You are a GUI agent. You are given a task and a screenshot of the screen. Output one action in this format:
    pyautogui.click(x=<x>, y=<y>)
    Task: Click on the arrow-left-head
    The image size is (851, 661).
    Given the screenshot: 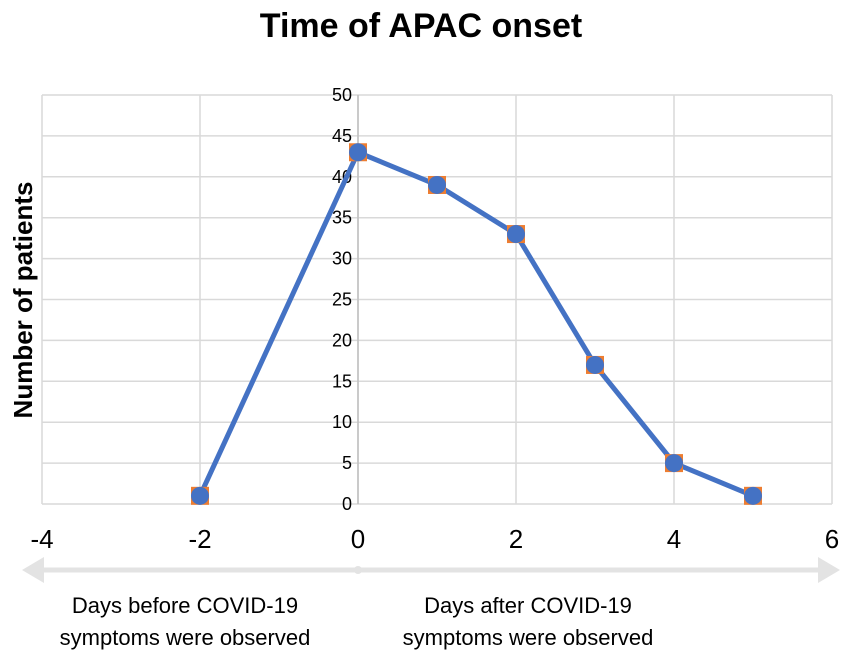 What is the action you would take?
    pyautogui.click(x=33, y=570)
    